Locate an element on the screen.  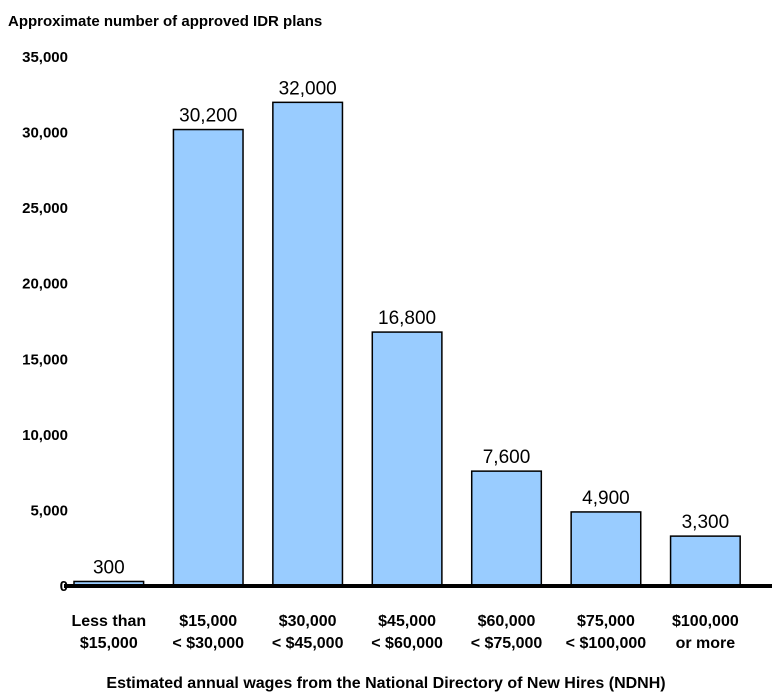
x-tick-label: $45,000 < $60,000 is located at coordinates (407, 632).